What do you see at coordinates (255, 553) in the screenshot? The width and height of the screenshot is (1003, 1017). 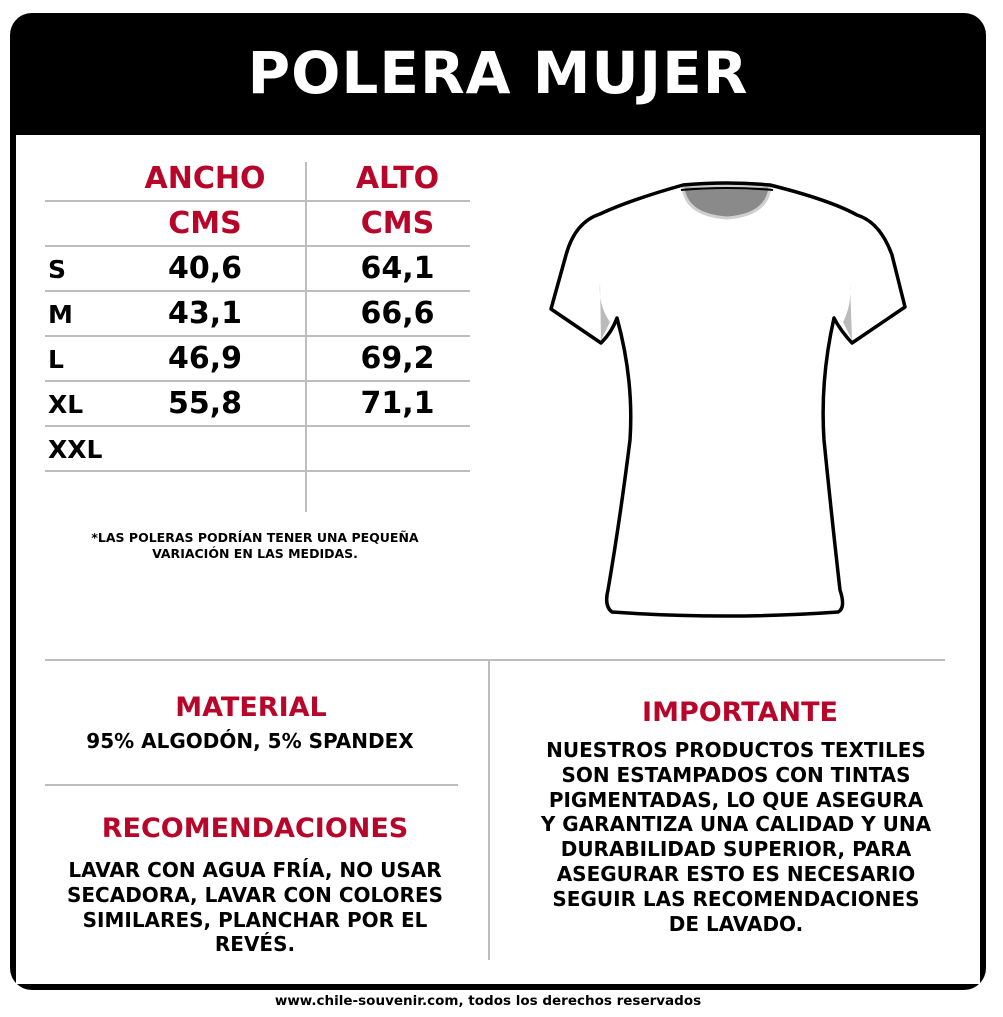 I see `note-line: VARIACIÓN EN LAS MEDIDAS.` at bounding box center [255, 553].